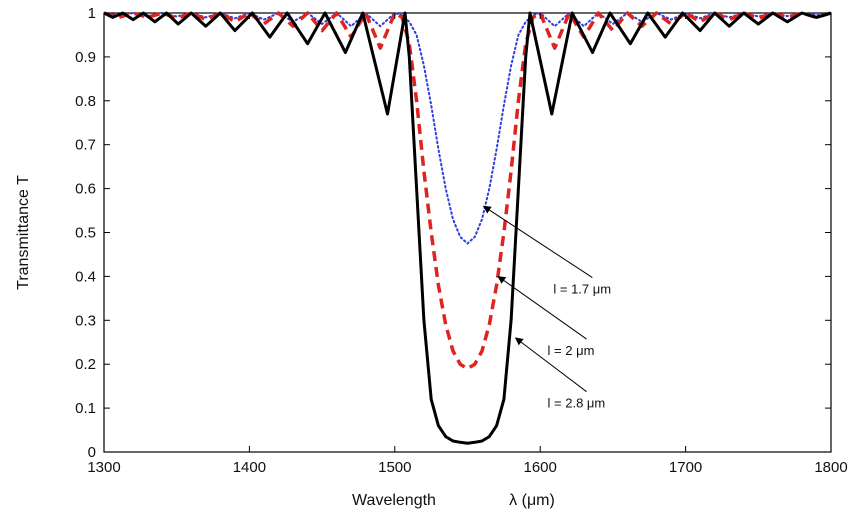 Image resolution: width=858 pixels, height=516 pixels. I want to click on y-tick-label: 0.2, so click(85, 364).